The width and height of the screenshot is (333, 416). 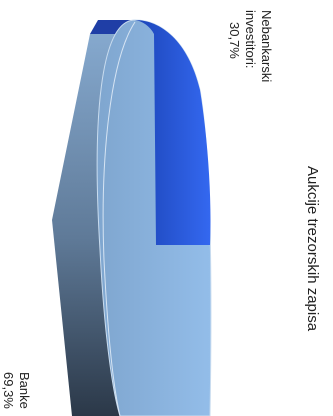 What do you see at coordinates (266, 46) in the screenshot?
I see `slice-label-0: Nebankarski` at bounding box center [266, 46].